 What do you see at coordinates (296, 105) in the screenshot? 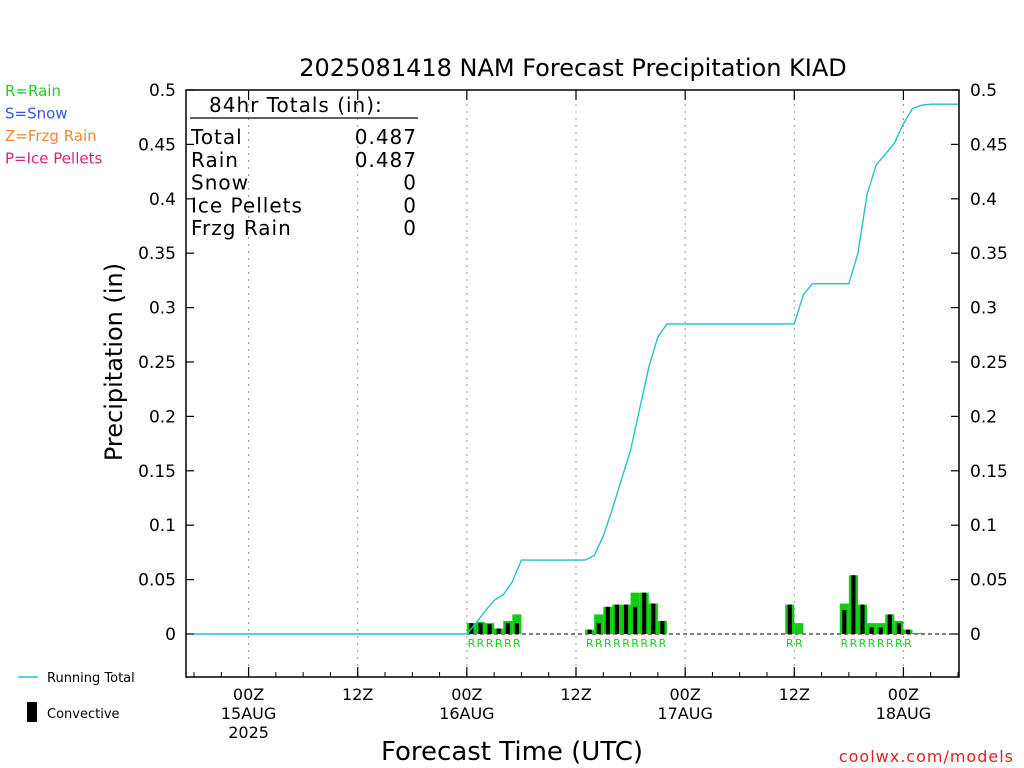
I see `totals-title: 84hr Totals (in):` at bounding box center [296, 105].